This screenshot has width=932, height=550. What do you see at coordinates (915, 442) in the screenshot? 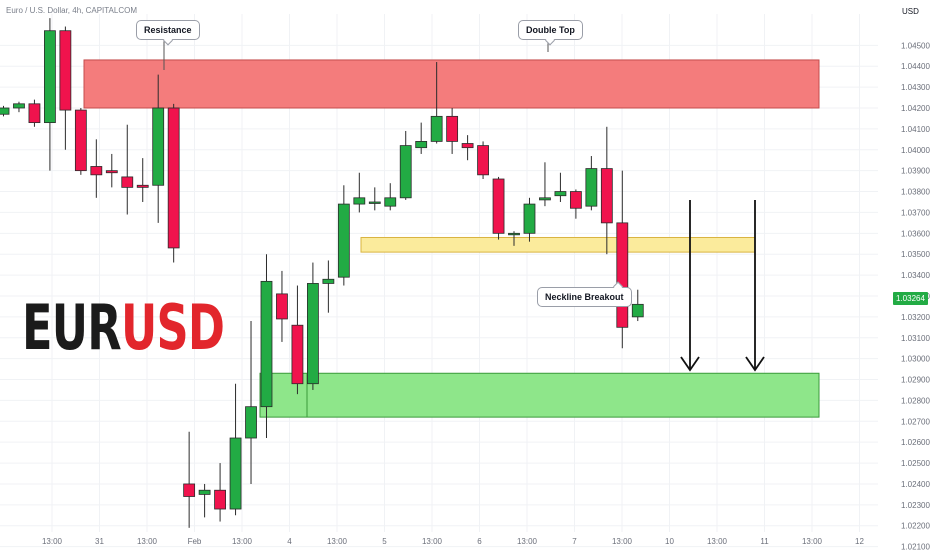
I see `y-tick-label: 1.02600` at bounding box center [915, 442].